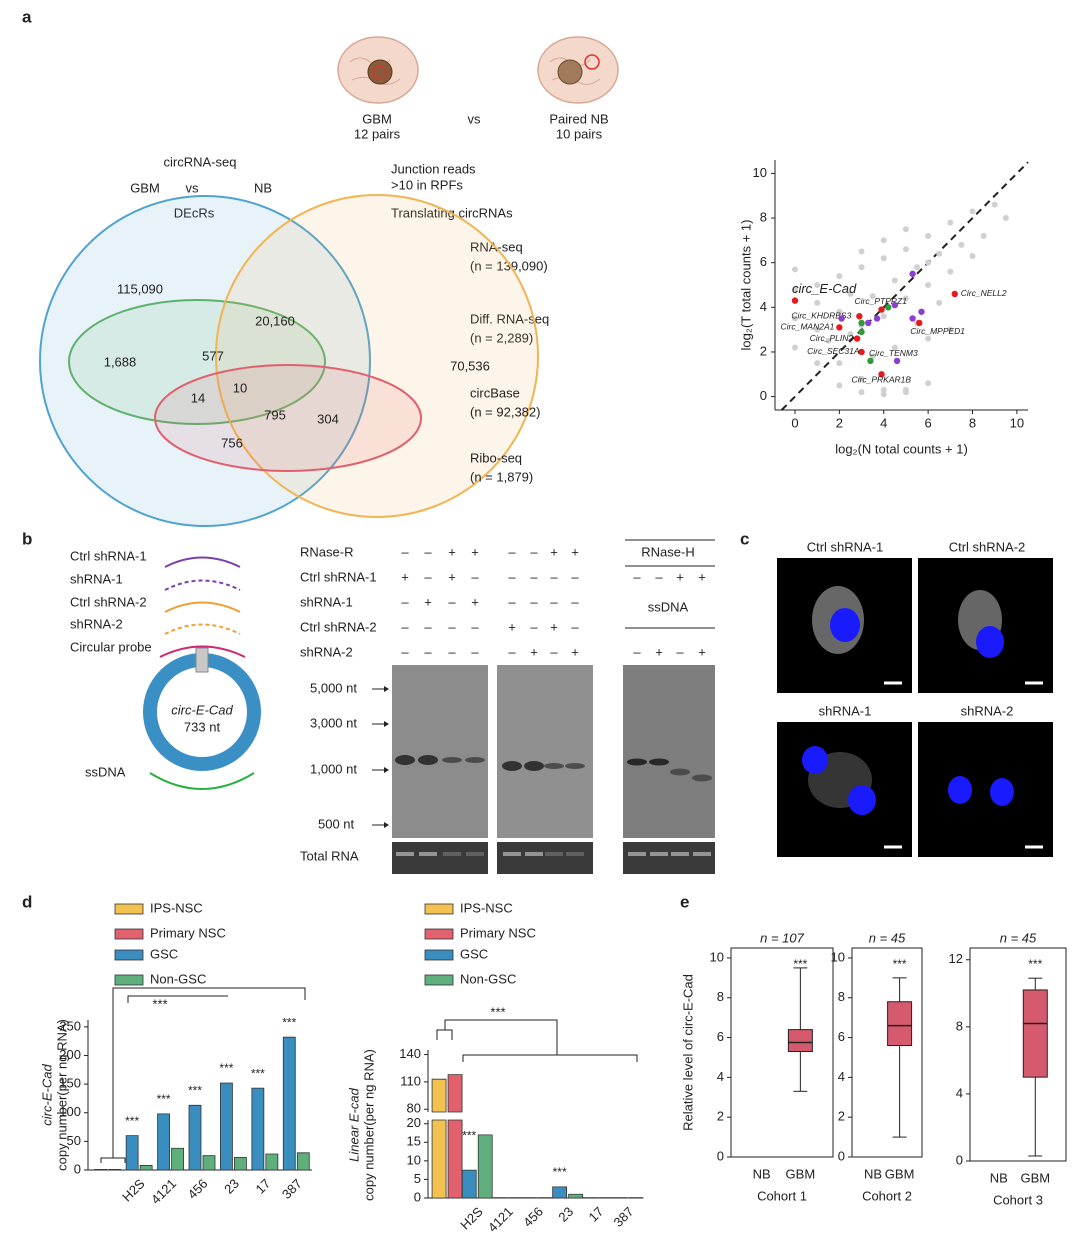 Image resolution: width=1080 pixels, height=1242 pixels. Describe the element at coordinates (275, 320) in the screenshot. I see `region-count: 20,160` at that location.